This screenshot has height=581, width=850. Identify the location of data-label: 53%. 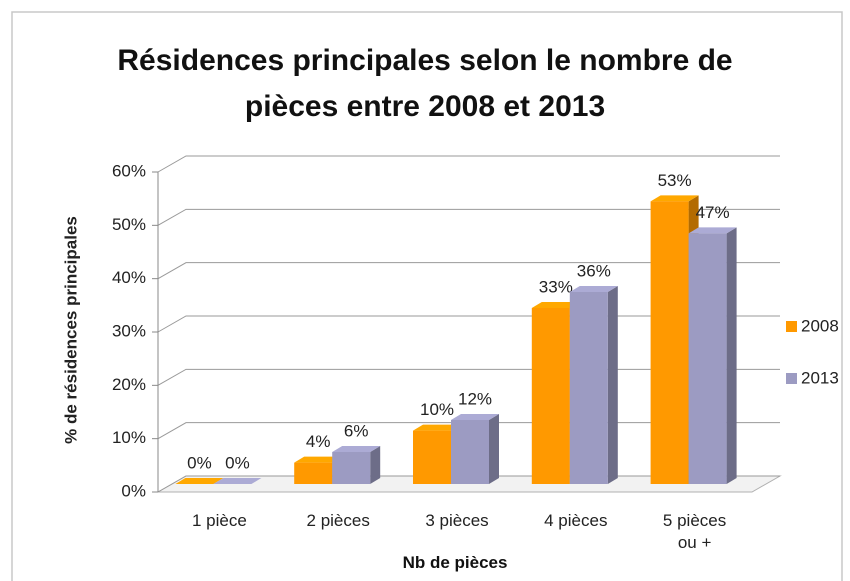
(675, 180).